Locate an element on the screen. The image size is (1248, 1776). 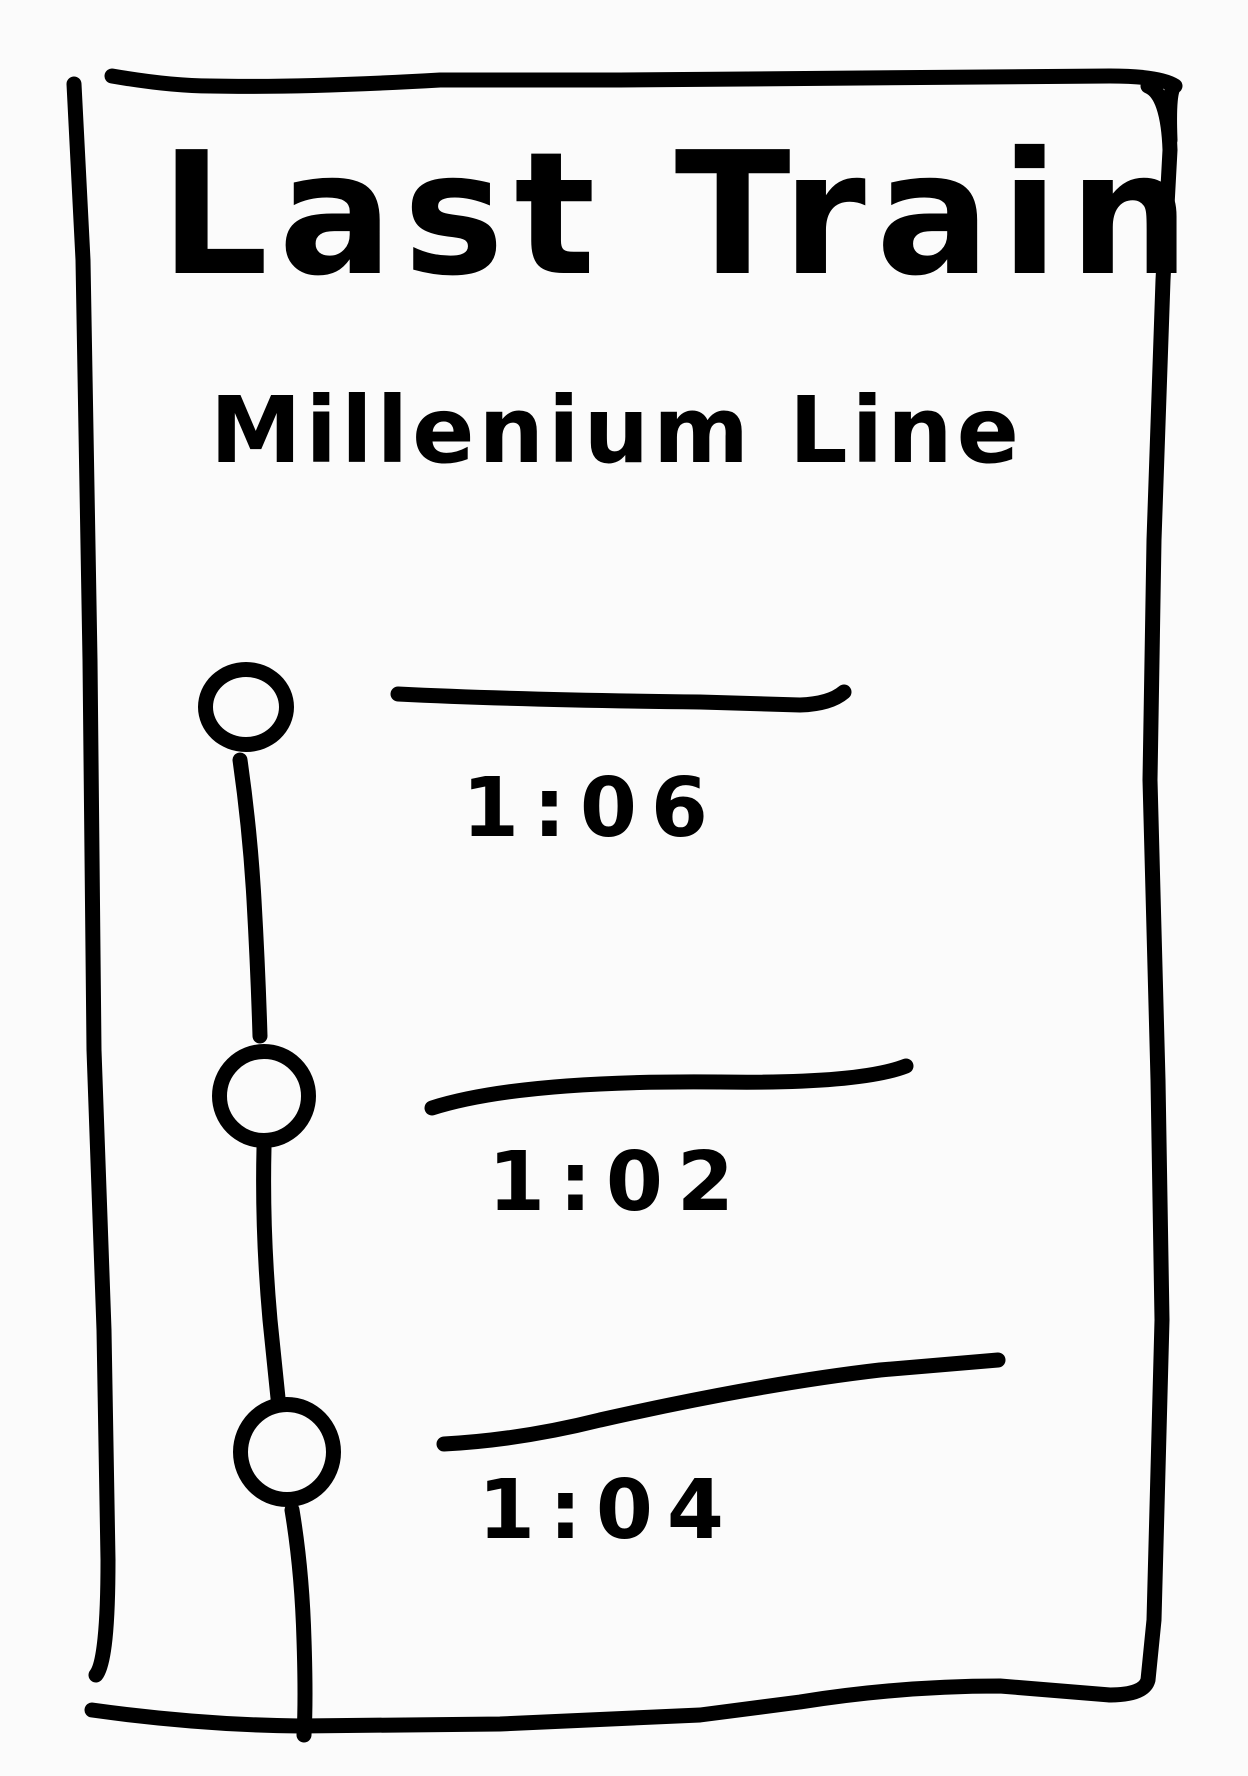
line-name: Millenium Line is located at coordinates (617, 430).